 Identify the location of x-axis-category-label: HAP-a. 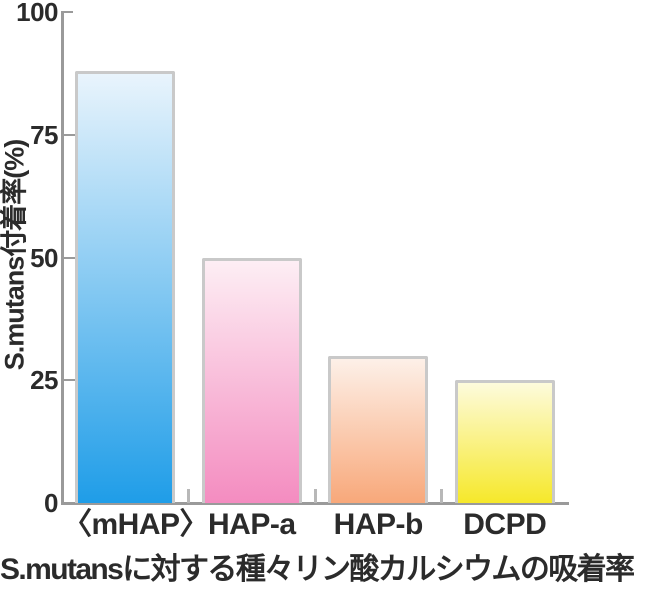
(251, 524).